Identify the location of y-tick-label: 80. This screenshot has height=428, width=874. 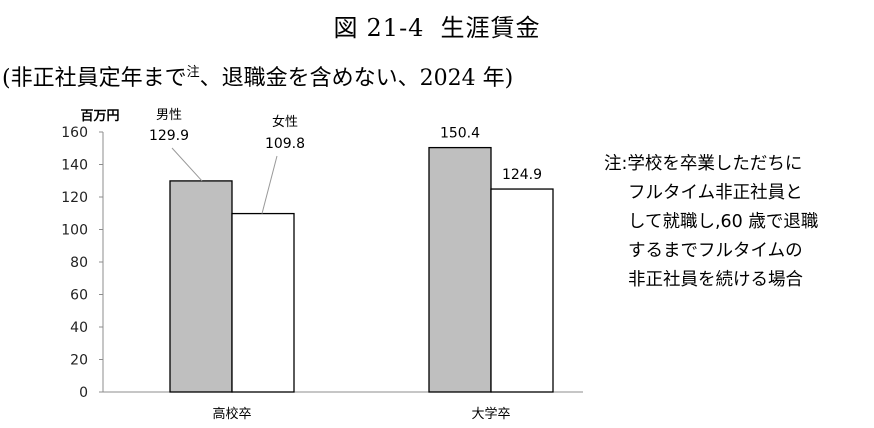
(79, 263).